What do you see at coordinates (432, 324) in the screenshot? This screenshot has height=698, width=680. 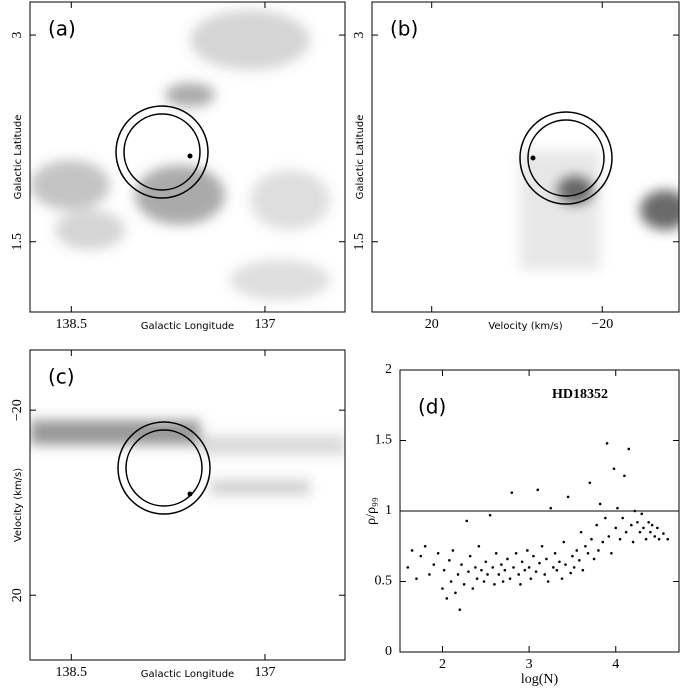 I see `x-tick-label: 20` at bounding box center [432, 324].